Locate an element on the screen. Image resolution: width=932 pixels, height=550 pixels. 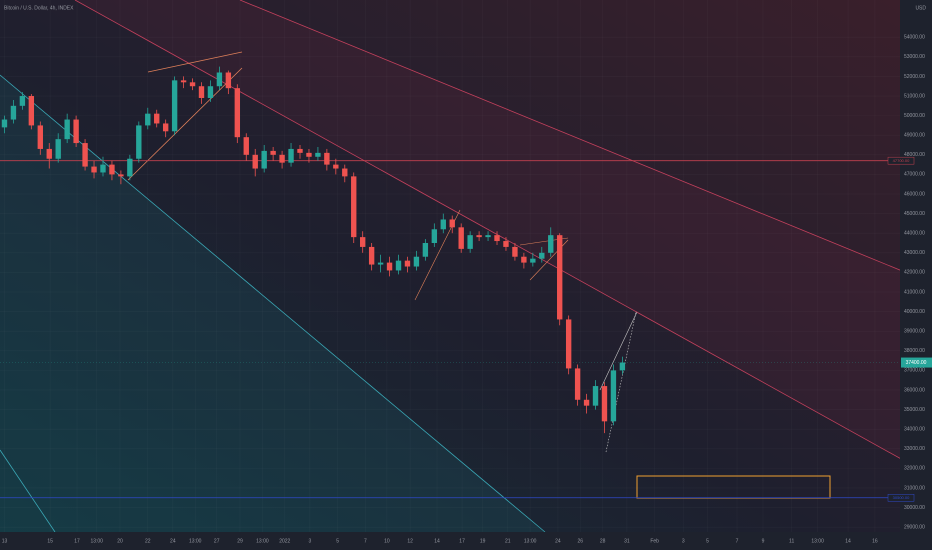
currency: USD is located at coordinates (920, 8).